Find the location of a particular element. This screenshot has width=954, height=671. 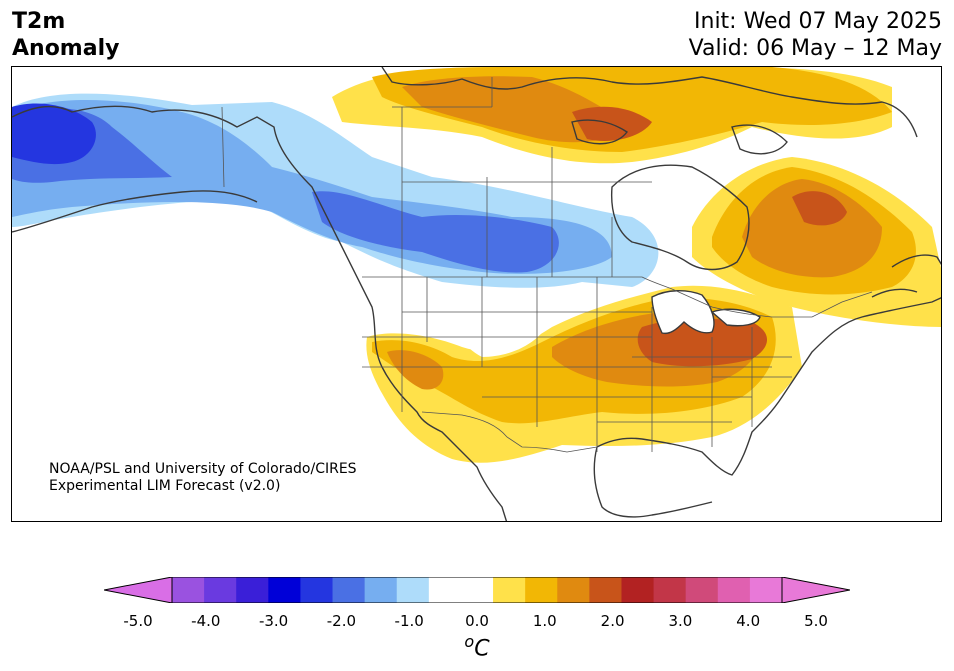

colorbar-over-arrow is located at coordinates (815, 590).